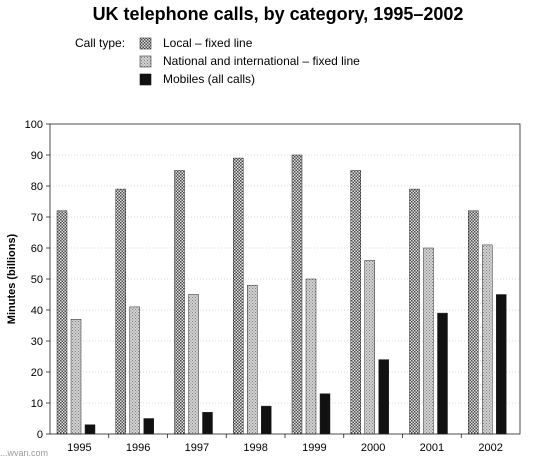 The height and width of the screenshot is (456, 556). What do you see at coordinates (145, 79) in the screenshot?
I see `legend-swatch-mobiles` at bounding box center [145, 79].